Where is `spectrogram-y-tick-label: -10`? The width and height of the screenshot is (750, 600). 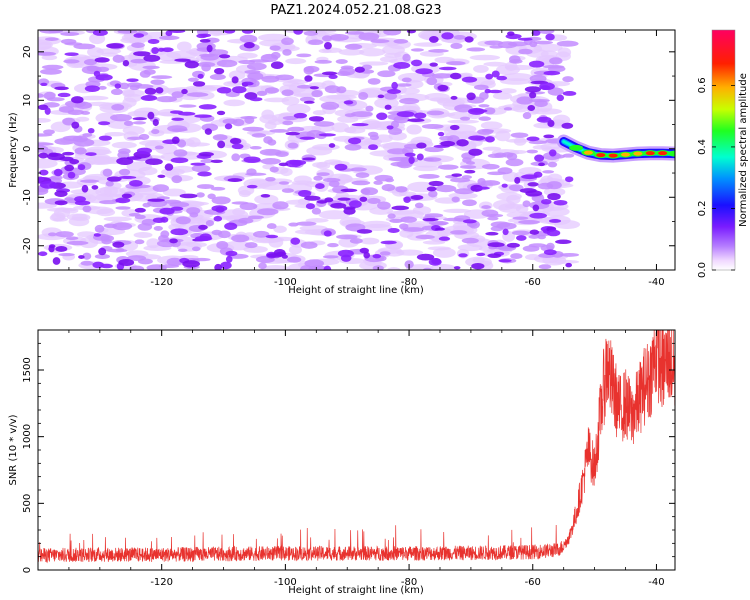 spectrogram-y-tick-label: -10 is located at coordinates (27, 197).